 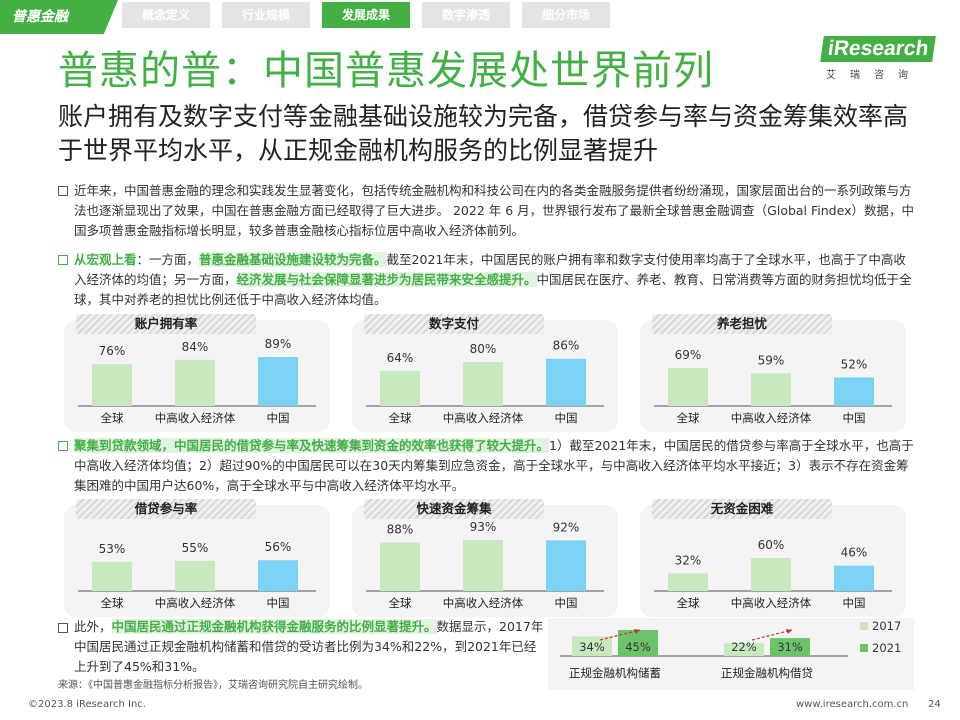 I want to click on data-label: 59%, so click(x=771, y=361).